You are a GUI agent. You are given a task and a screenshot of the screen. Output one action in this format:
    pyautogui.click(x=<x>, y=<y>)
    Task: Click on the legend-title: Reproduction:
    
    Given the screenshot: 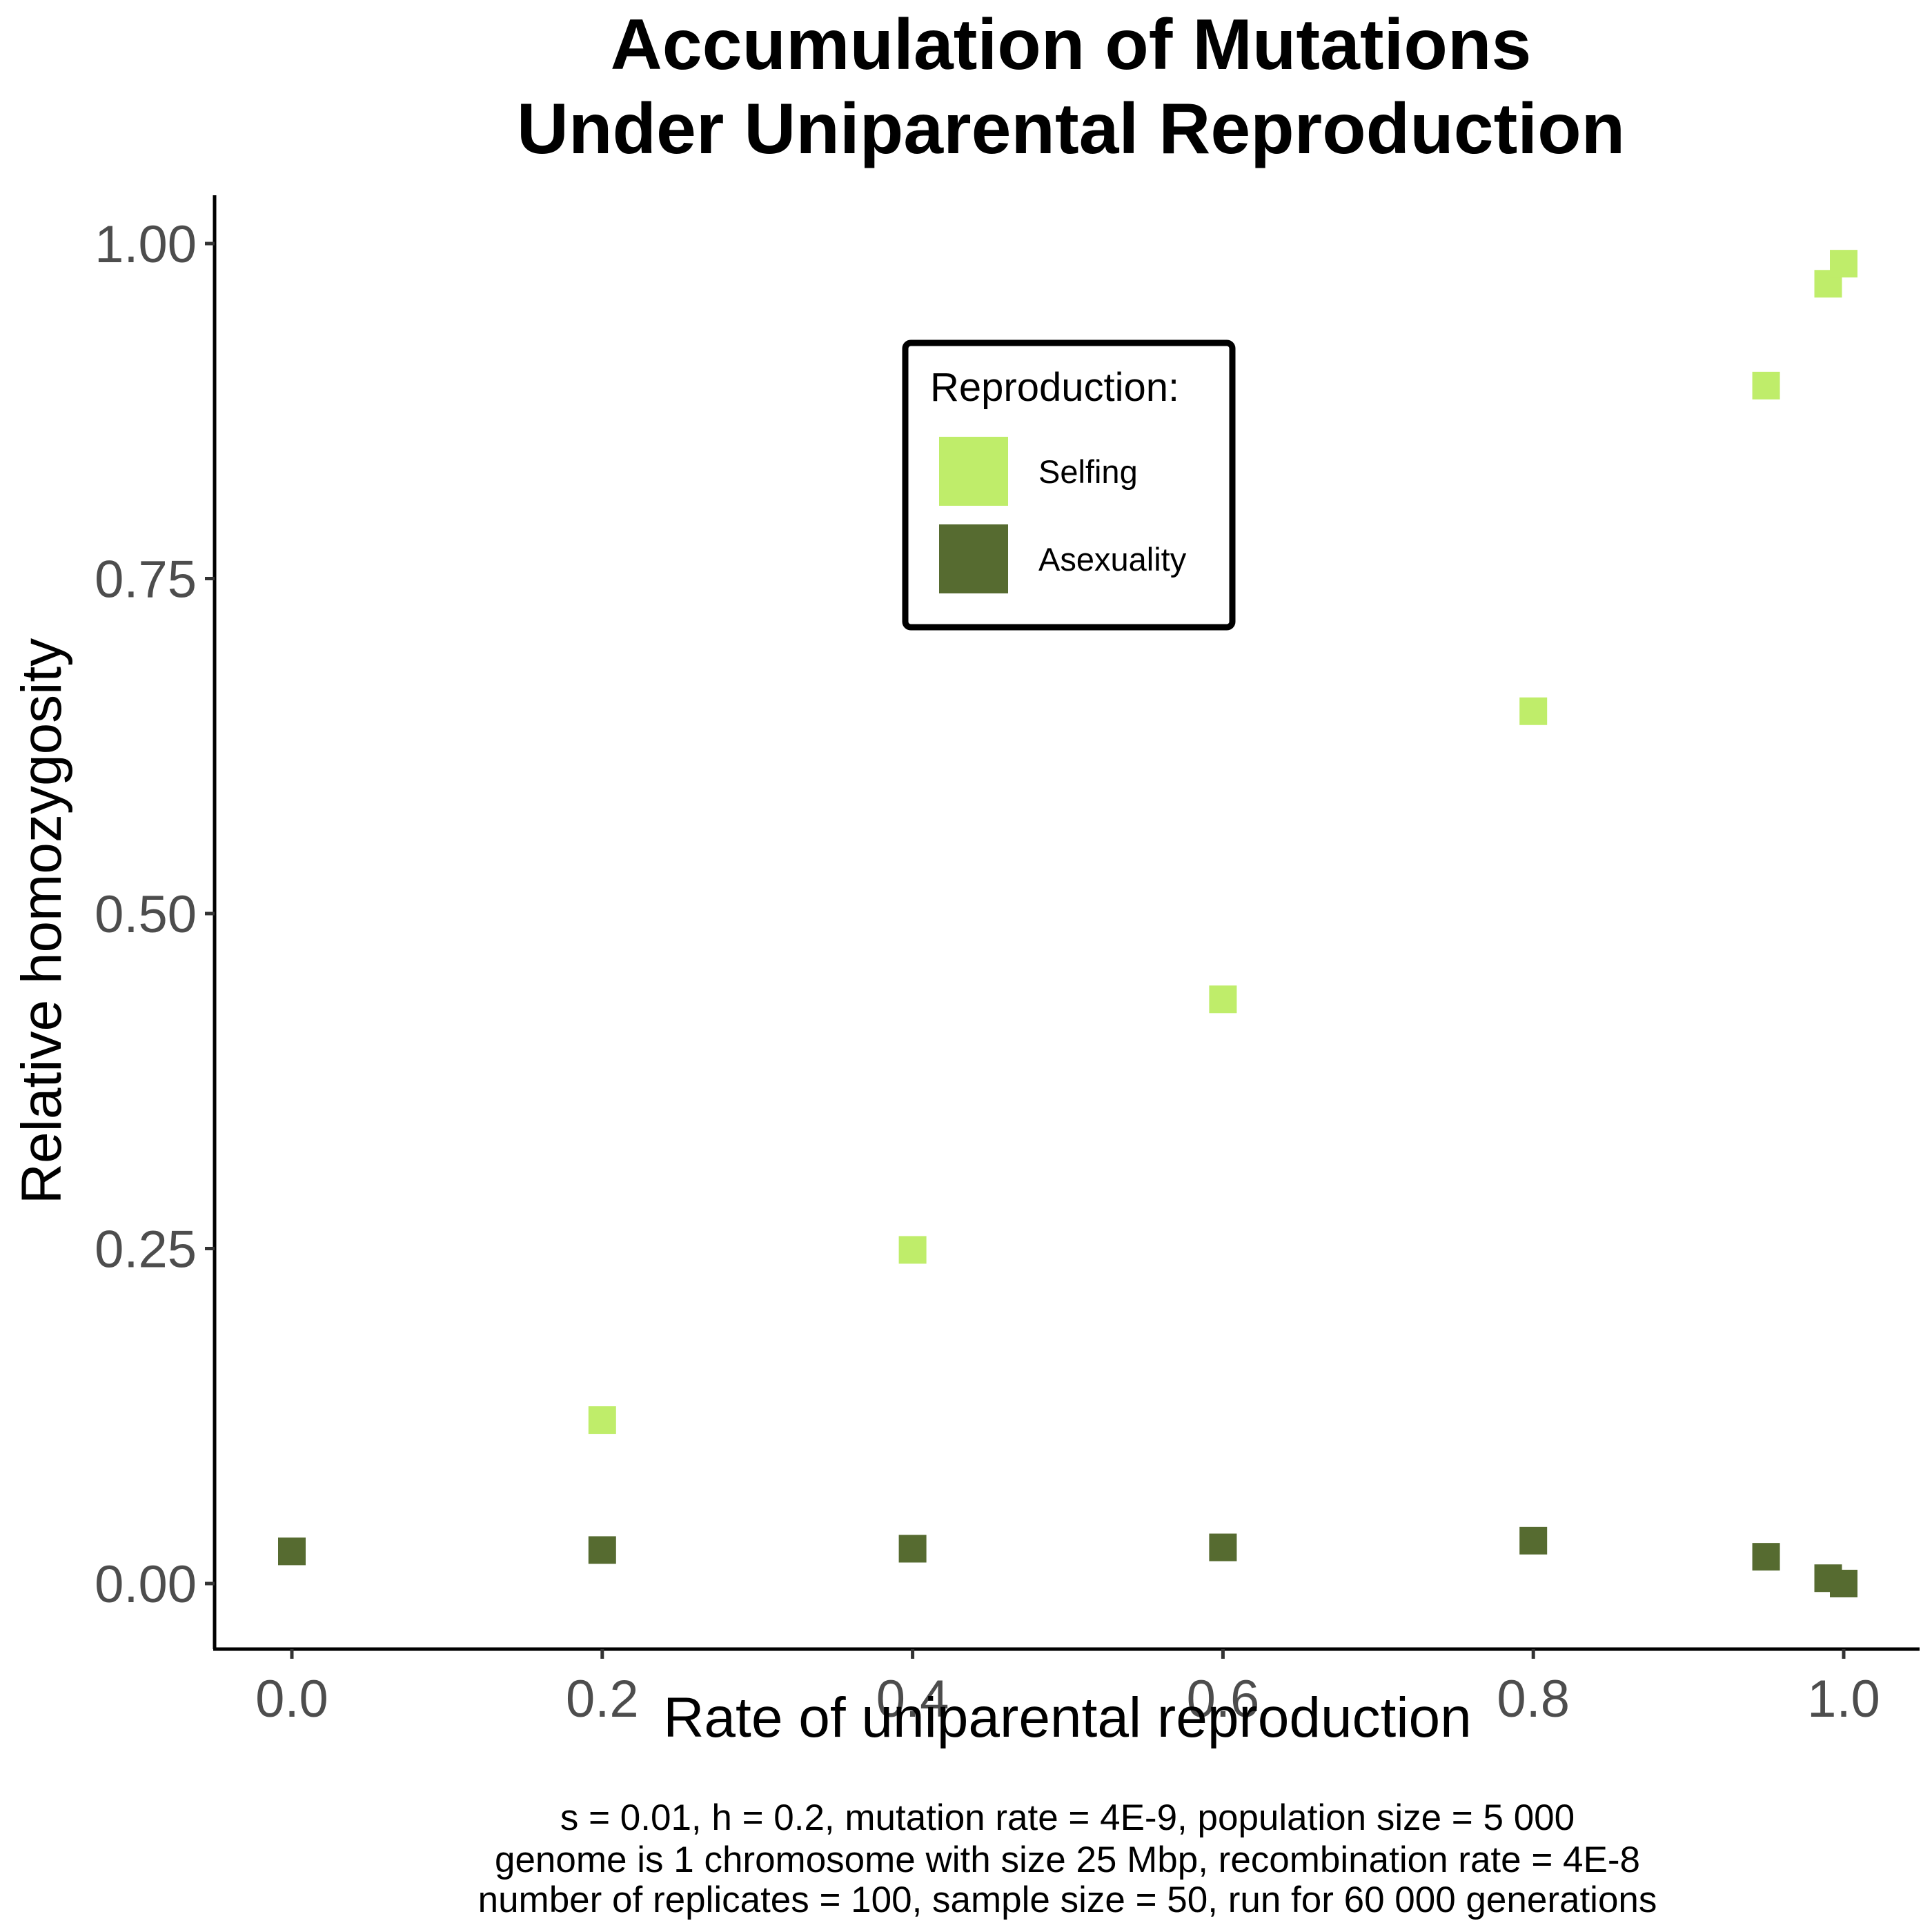 What is the action you would take?
    pyautogui.click(x=1054, y=387)
    